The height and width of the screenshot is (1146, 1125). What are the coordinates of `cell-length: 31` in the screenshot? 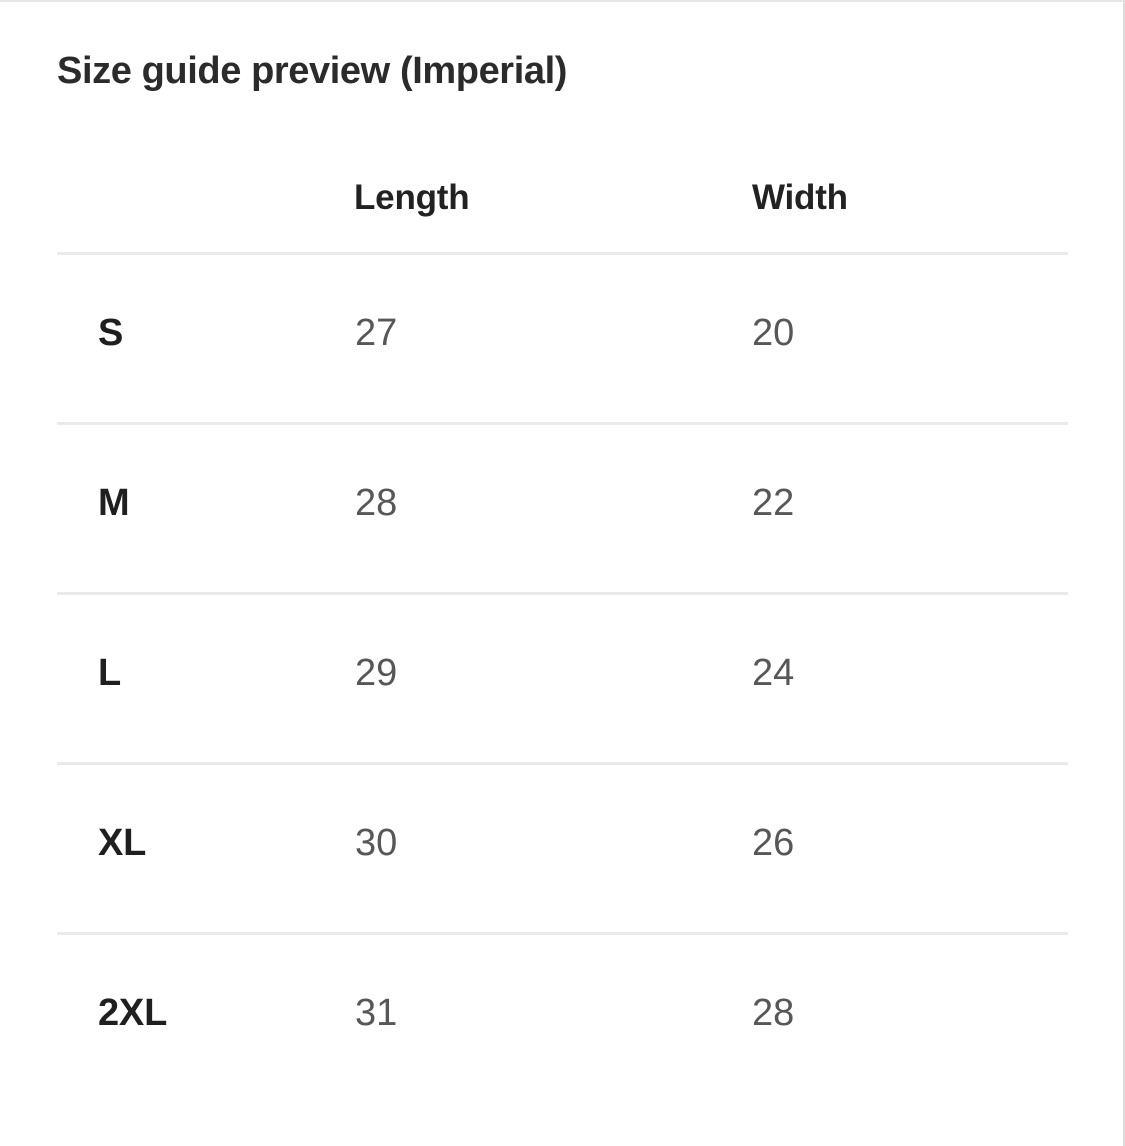 It's located at (376, 1013).